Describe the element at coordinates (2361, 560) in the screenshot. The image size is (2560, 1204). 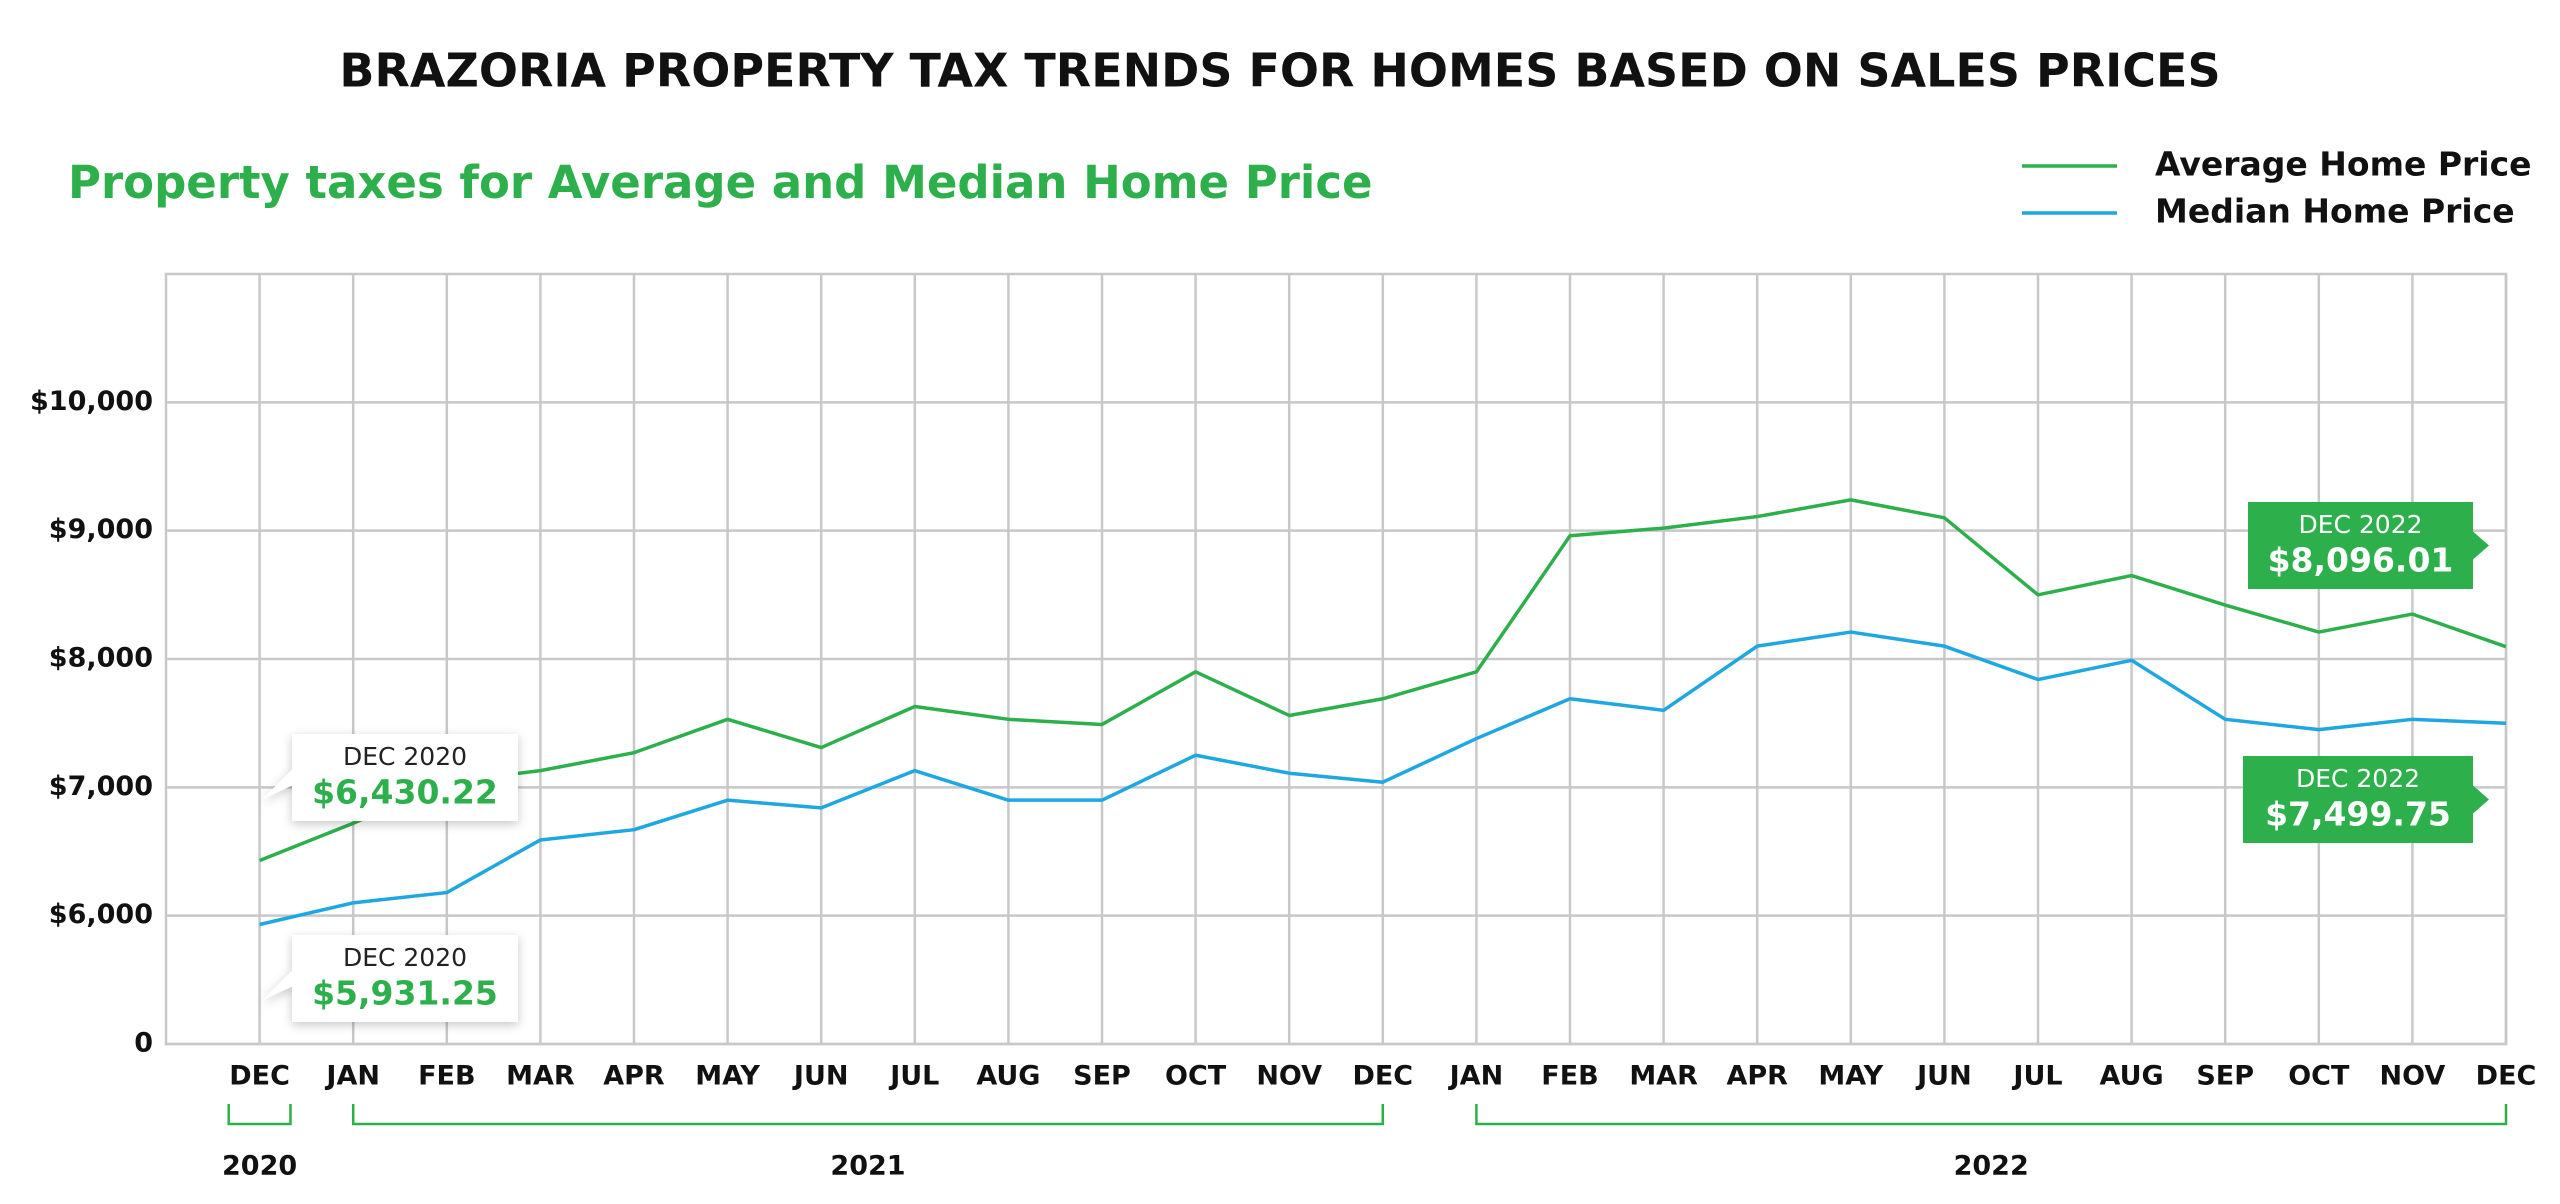
I see `callout-value: $8,096.01` at that location.